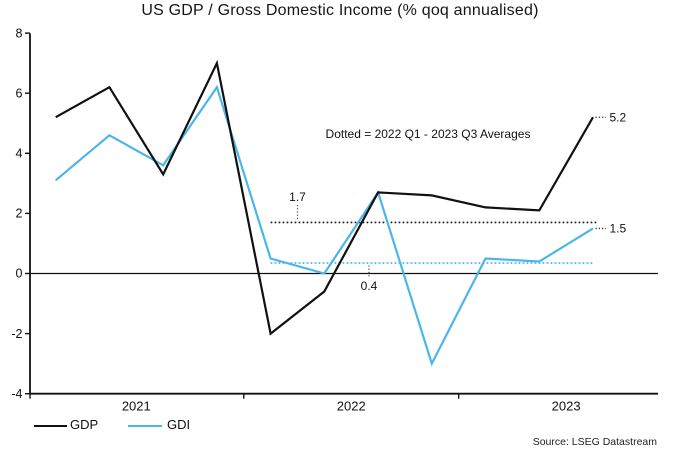  Describe the element at coordinates (19, 93) in the screenshot. I see `y-tick-label: 6` at that location.